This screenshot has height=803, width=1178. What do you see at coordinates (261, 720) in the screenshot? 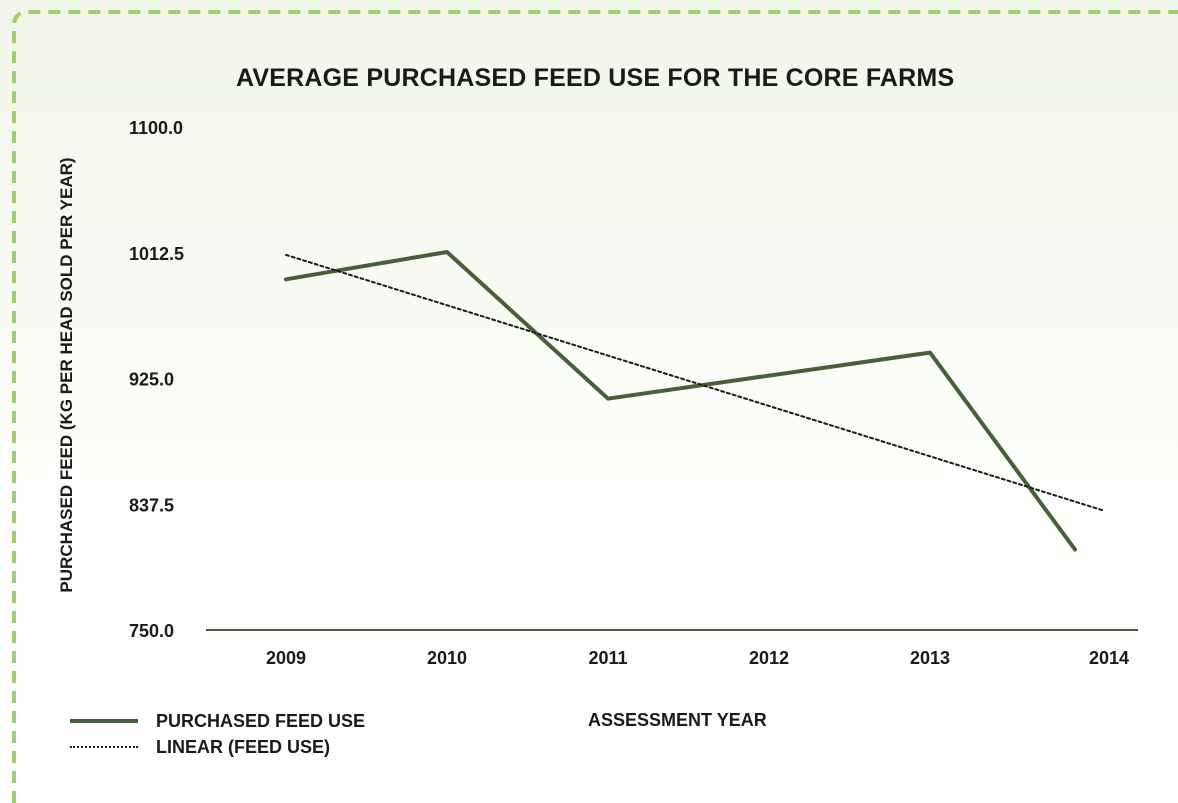
I see `legend-label-feed-use: PURCHASED FEED USE` at bounding box center [261, 720].